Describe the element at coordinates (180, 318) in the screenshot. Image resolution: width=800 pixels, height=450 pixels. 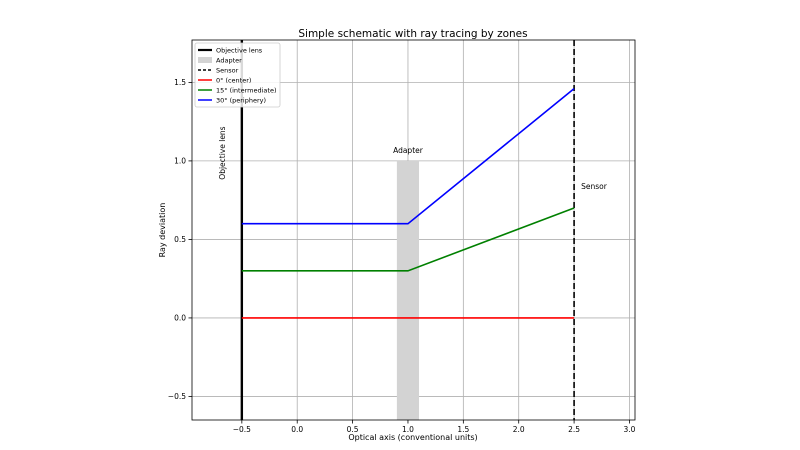
I see `y-tick-label: 0.0` at that location.